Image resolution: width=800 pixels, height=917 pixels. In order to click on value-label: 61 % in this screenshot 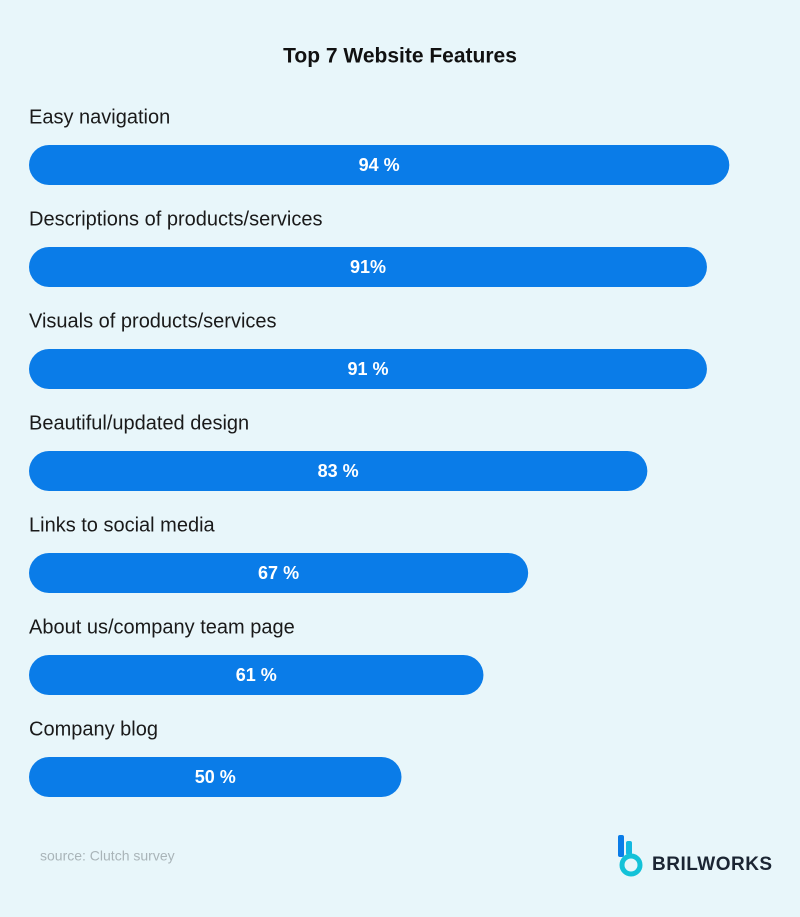, I will do `click(256, 675)`.